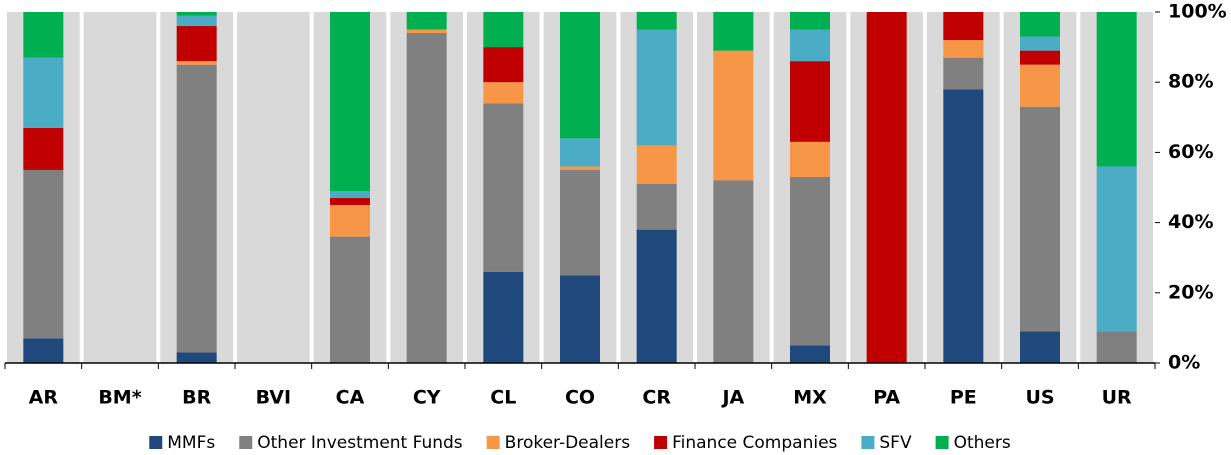 The height and width of the screenshot is (455, 1231). What do you see at coordinates (274, 398) in the screenshot?
I see `x-tick-label: BVI` at bounding box center [274, 398].